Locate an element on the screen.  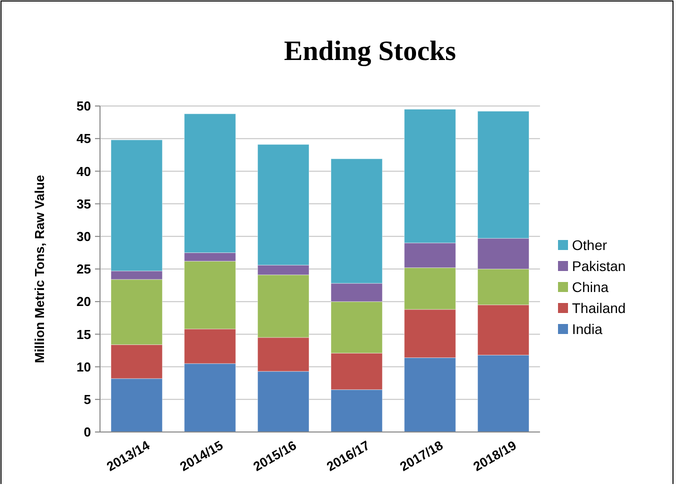
y-tick-label: 0 is located at coordinates (87, 432).